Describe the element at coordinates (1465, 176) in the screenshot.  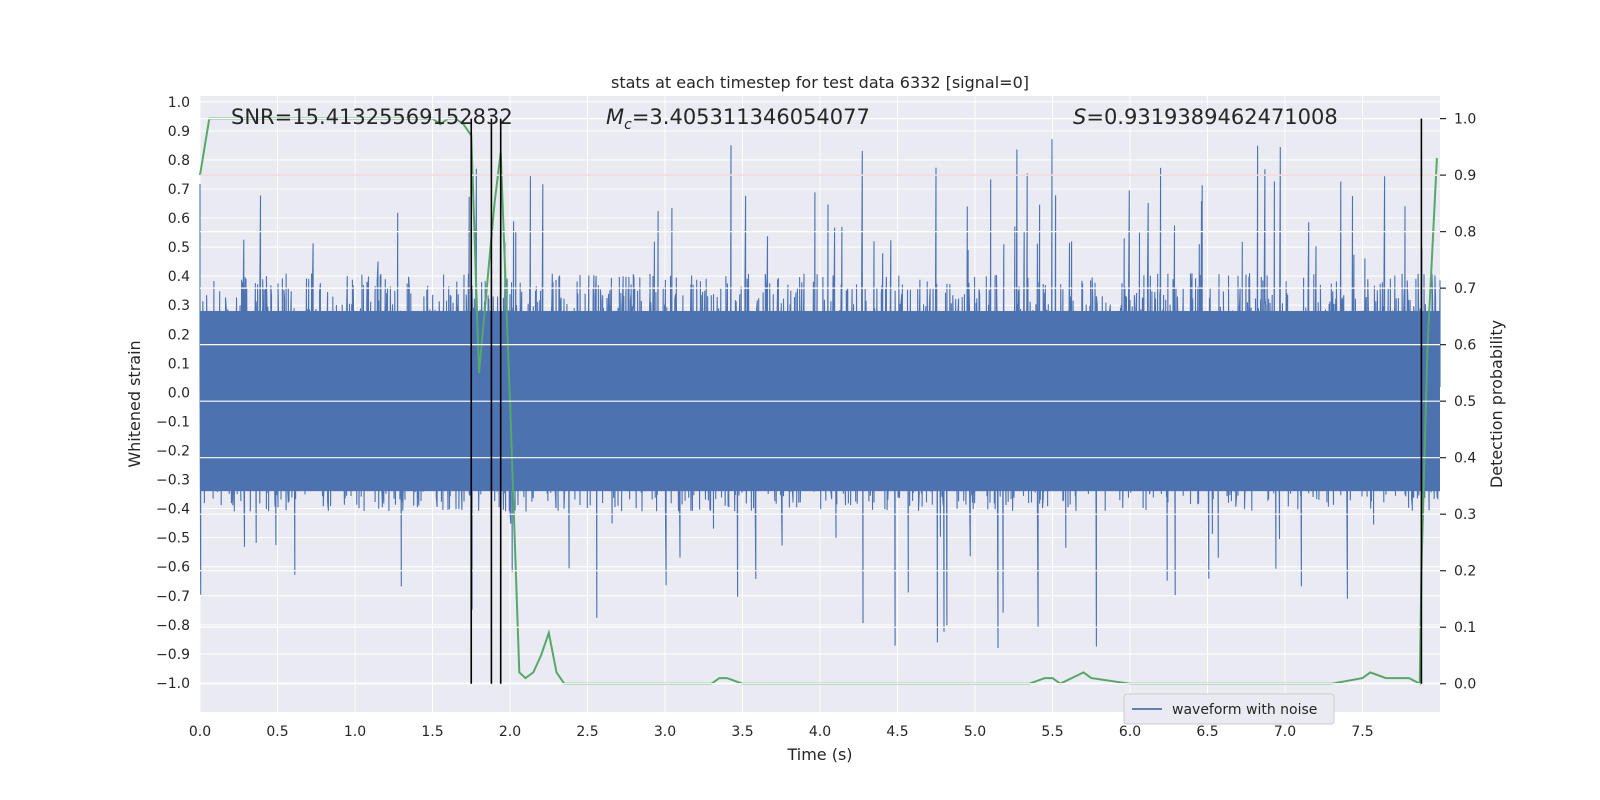
I see `right-tick-label: 0.9` at that location.